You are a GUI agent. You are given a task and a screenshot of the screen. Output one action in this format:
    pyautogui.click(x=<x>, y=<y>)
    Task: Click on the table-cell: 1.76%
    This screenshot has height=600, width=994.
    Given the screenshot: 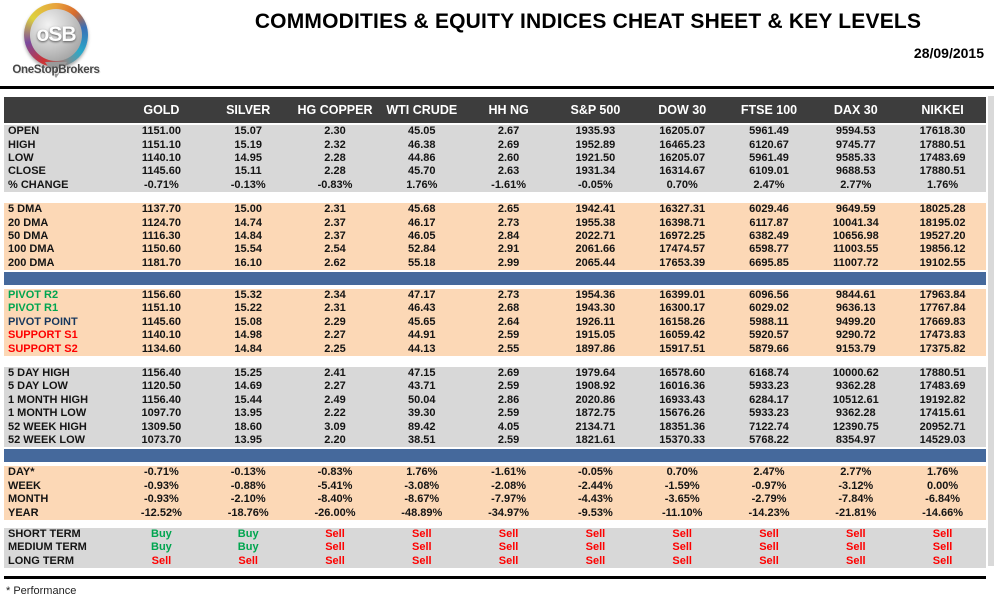 What is the action you would take?
    pyautogui.click(x=422, y=472)
    